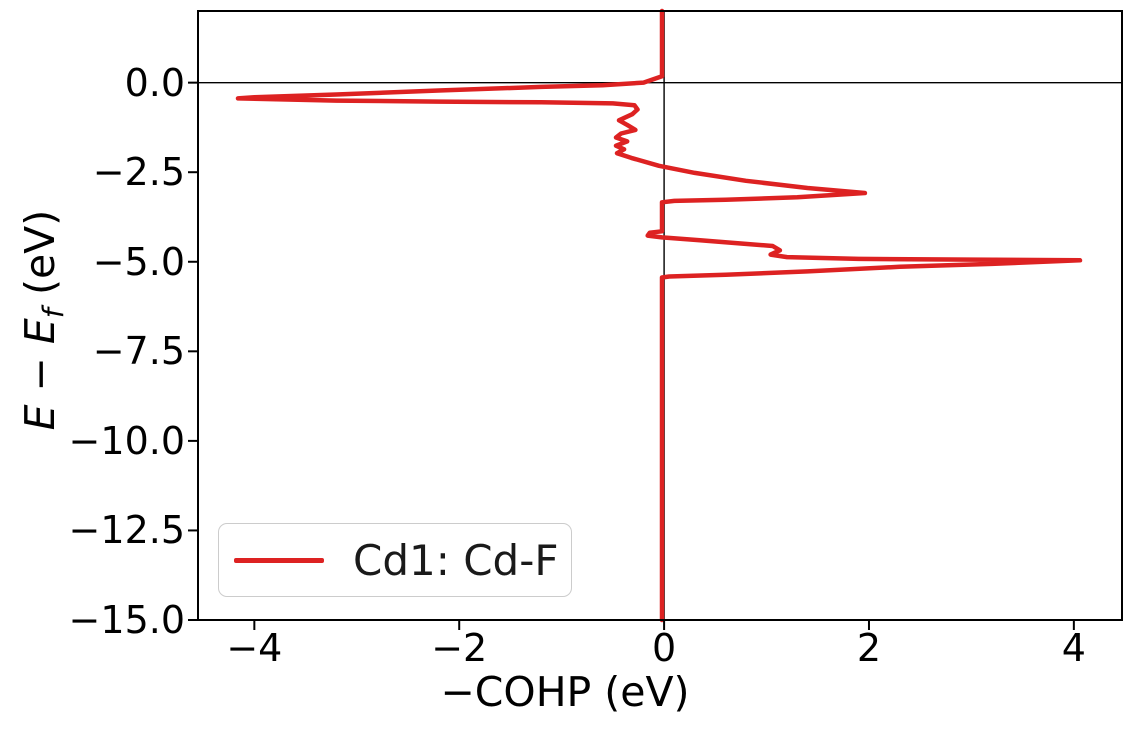  What do you see at coordinates (565, 692) in the screenshot?
I see `x-axis-label: −COHP (eV)` at bounding box center [565, 692].